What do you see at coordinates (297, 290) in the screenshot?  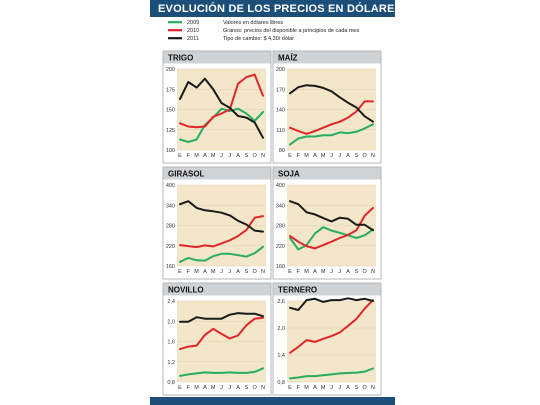 I see `chart-title: TERNERO` at bounding box center [297, 290].